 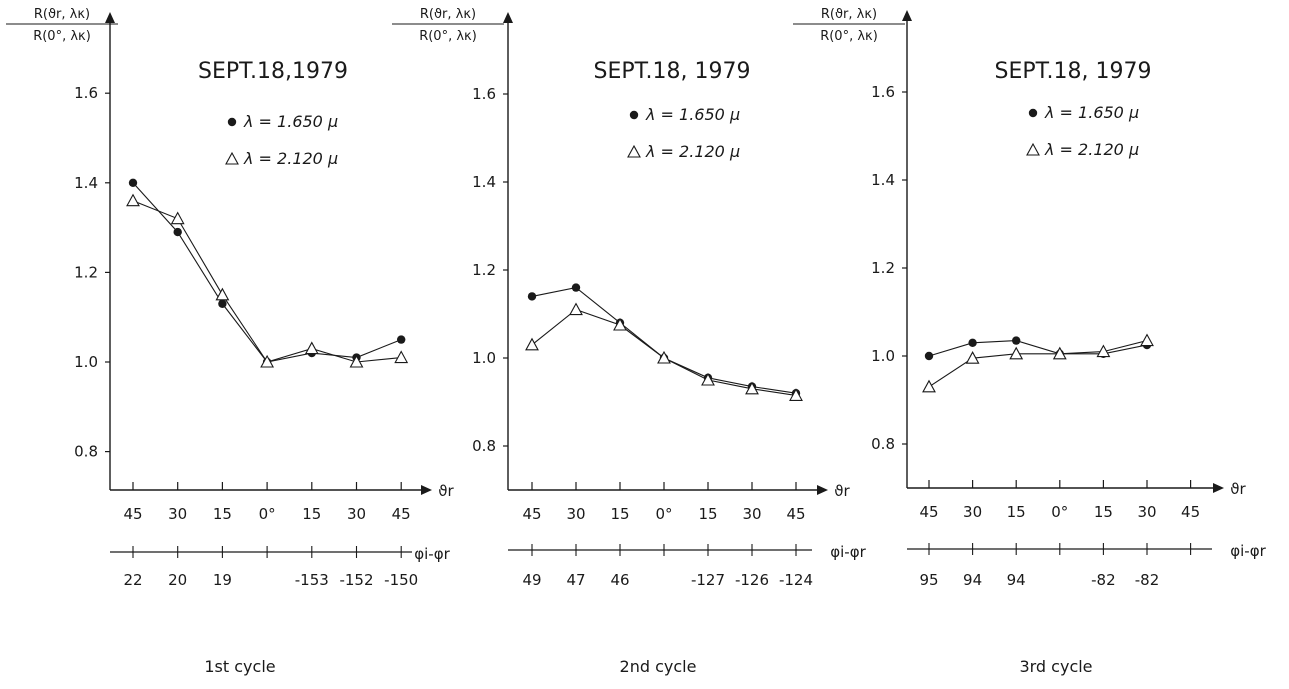 I want to click on secondary-tick-label: -82, so click(x=1147, y=580).